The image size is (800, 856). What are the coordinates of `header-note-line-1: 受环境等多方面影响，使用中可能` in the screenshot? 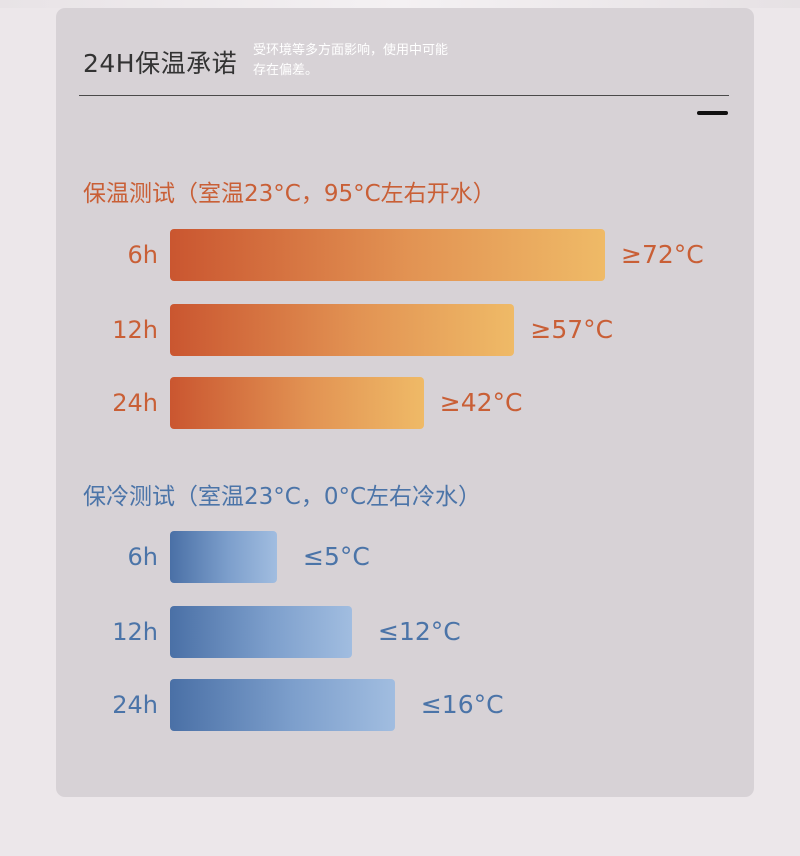 It's located at (351, 50).